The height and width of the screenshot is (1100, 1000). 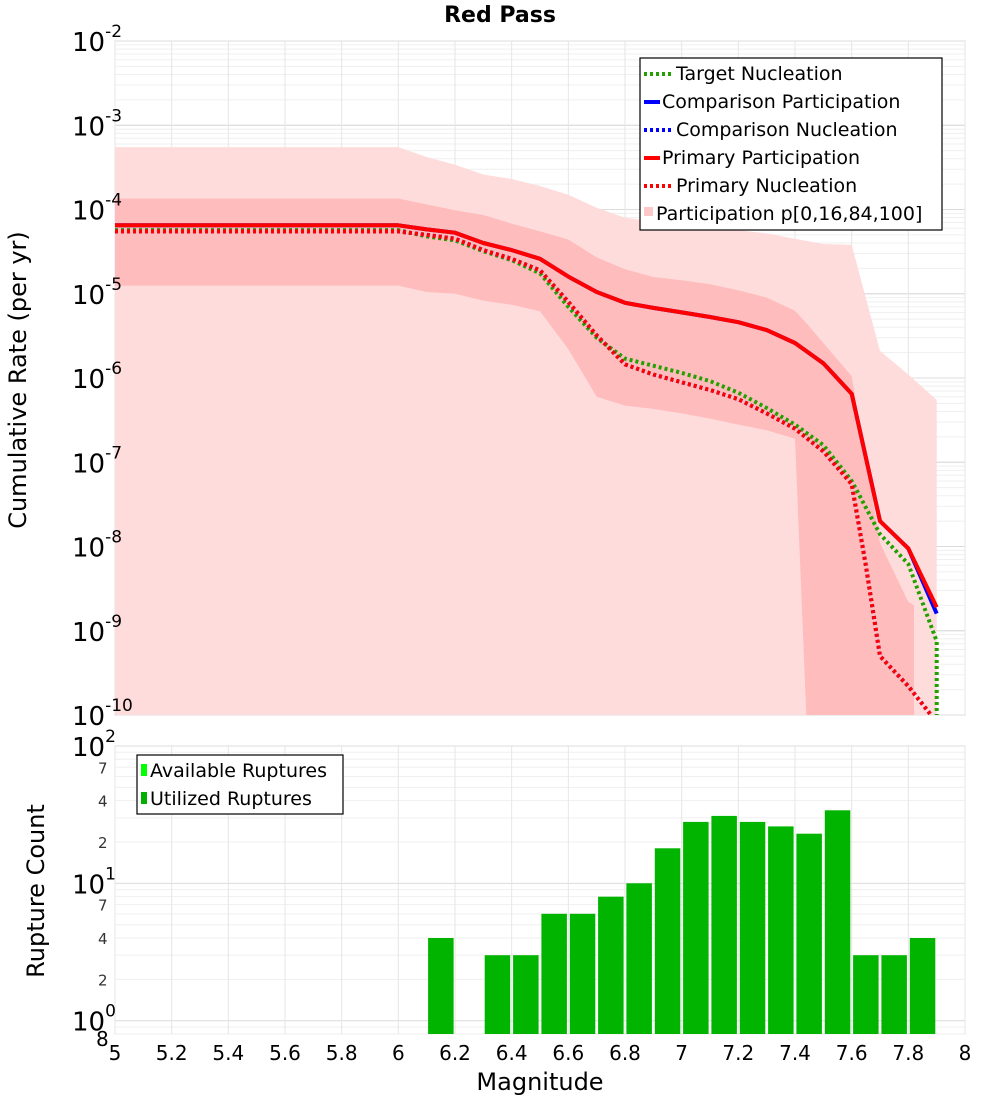 What do you see at coordinates (228, 1053) in the screenshot?
I see `x-tick-label: 5.4` at bounding box center [228, 1053].